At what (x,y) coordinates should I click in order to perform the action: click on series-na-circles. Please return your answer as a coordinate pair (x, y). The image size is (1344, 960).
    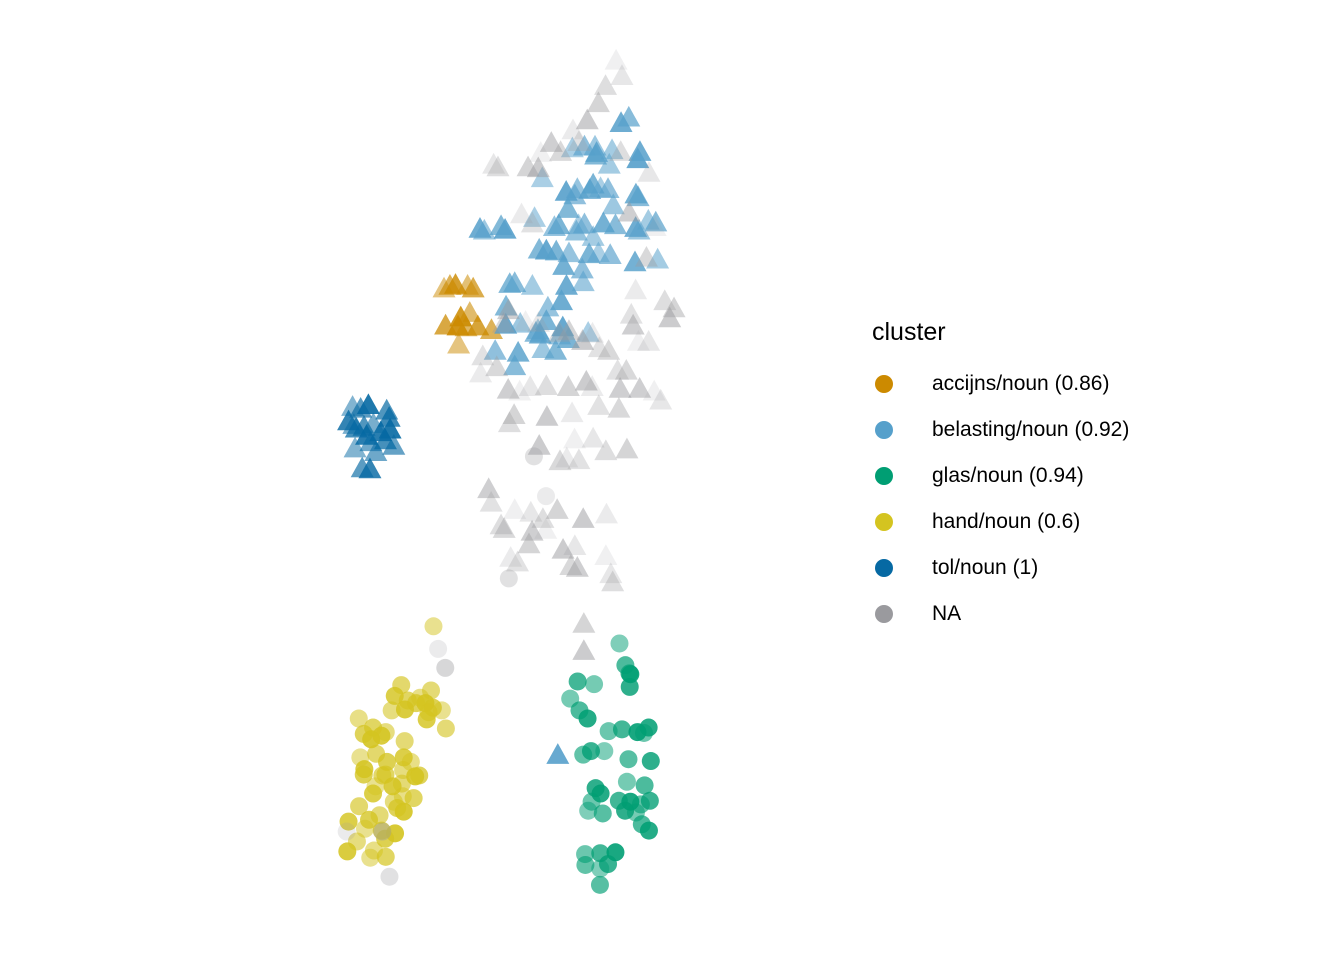
    Looking at the image, I should click on (446, 666).